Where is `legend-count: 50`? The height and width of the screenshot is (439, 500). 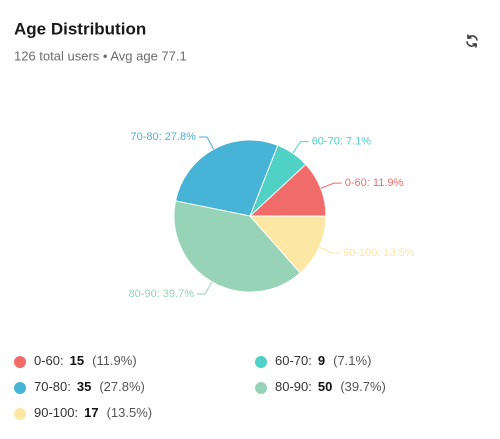 legend-count: 50 is located at coordinates (325, 386).